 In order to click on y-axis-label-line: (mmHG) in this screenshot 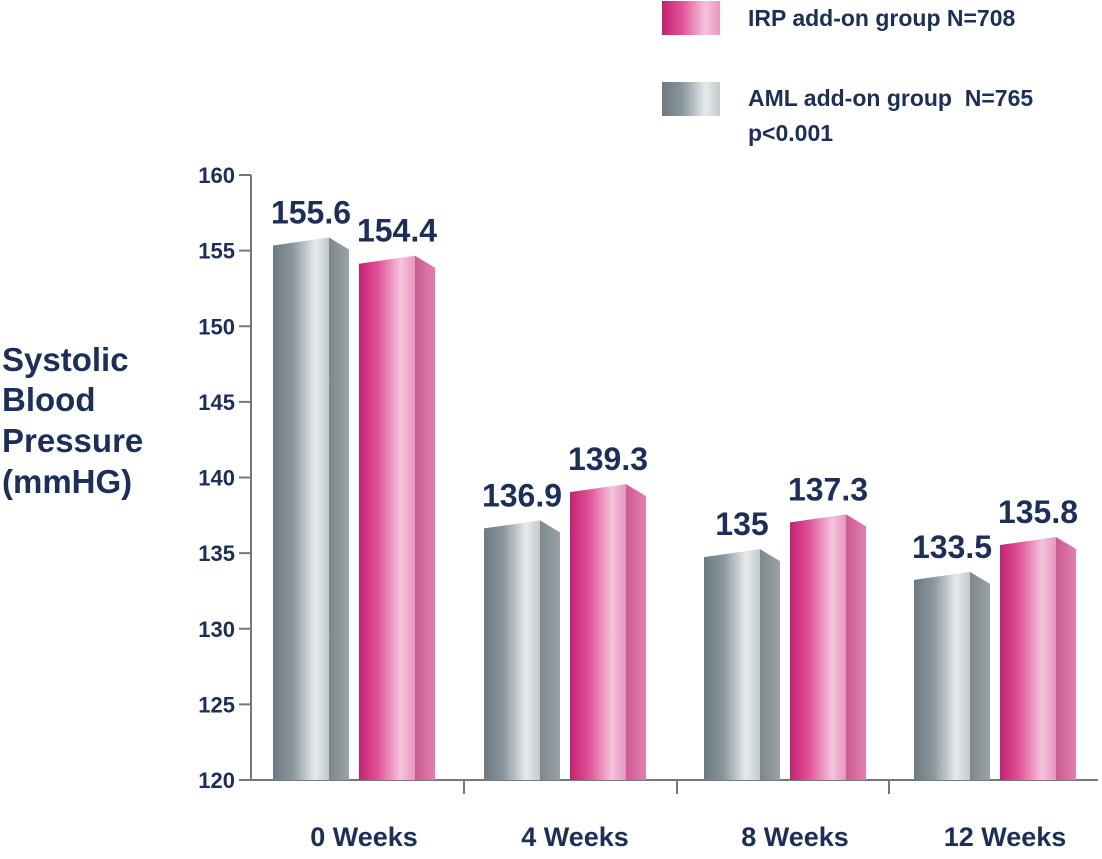, I will do `click(67, 481)`.